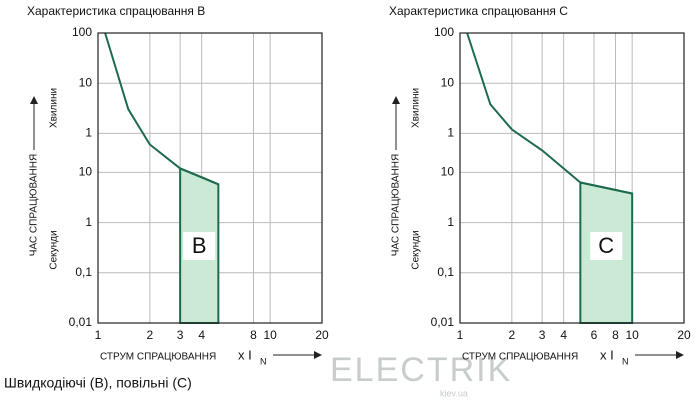 The image size is (700, 400). I want to click on watermark-sub: kiev.ua, so click(454, 393).